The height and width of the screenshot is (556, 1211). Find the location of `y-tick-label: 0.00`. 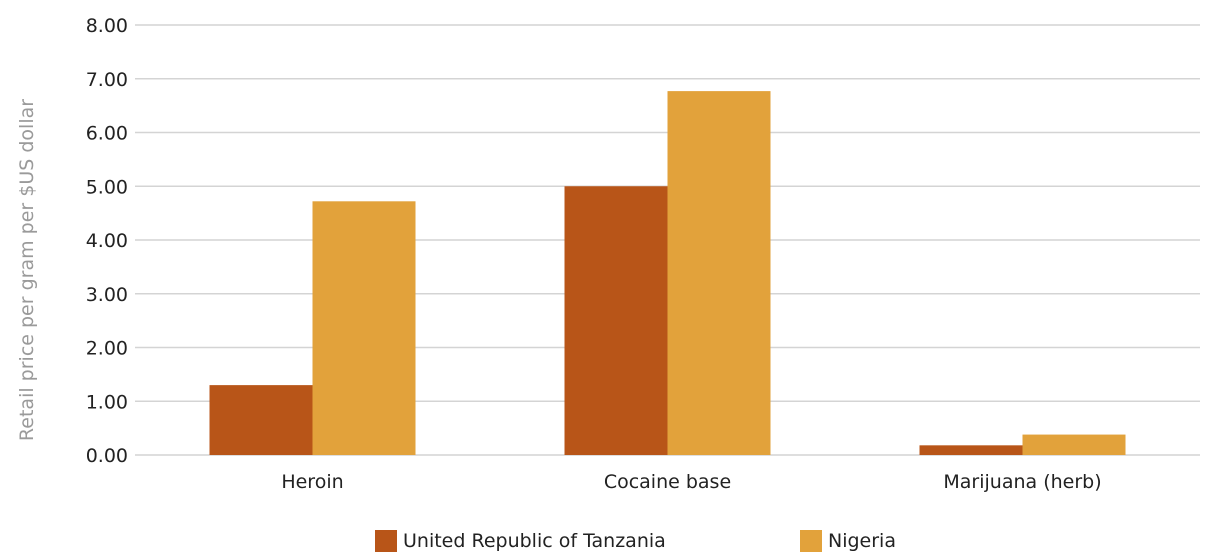

y-tick-label: 0.00 is located at coordinates (107, 456).